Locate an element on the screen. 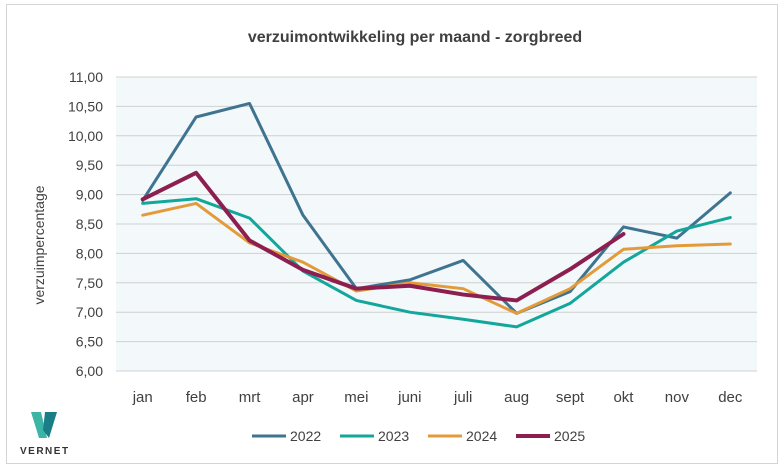 The width and height of the screenshot is (783, 469). x-tick-label: juni is located at coordinates (409, 397).